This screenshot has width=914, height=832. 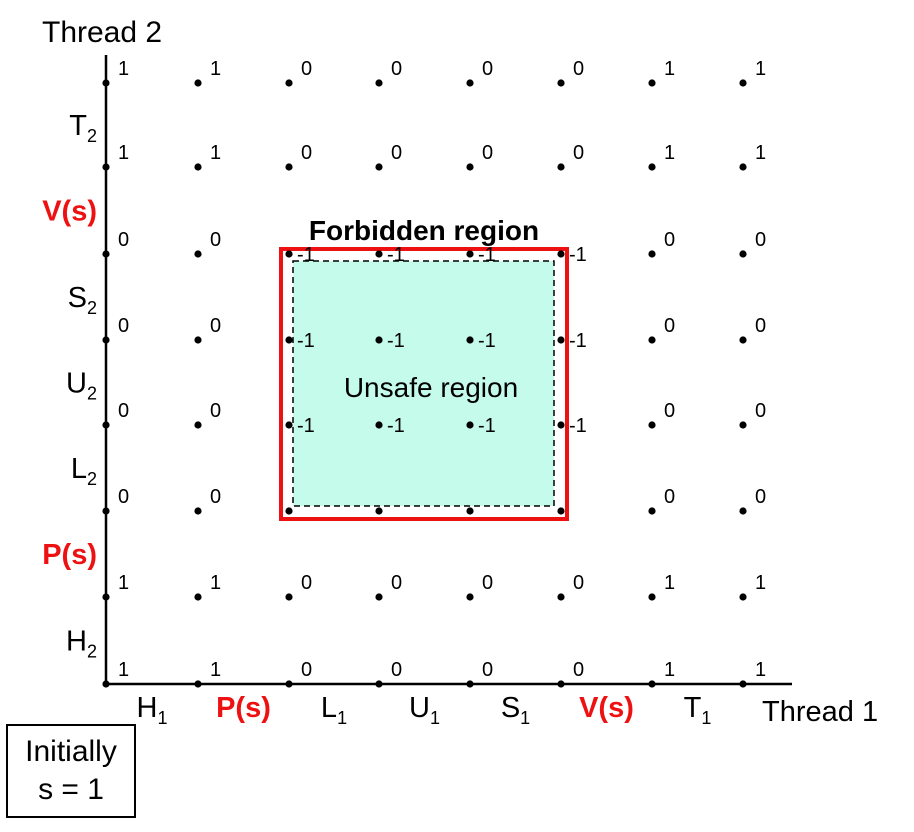 What do you see at coordinates (71, 789) in the screenshot?
I see `note-line-2: s = 1` at bounding box center [71, 789].